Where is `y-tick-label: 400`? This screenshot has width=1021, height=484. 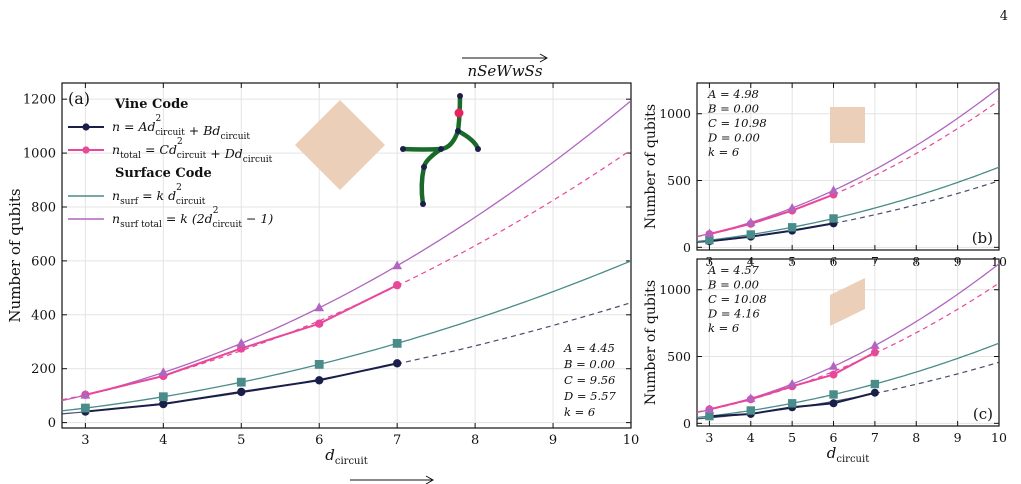 y-tick-label: 400 is located at coordinates (43, 315).